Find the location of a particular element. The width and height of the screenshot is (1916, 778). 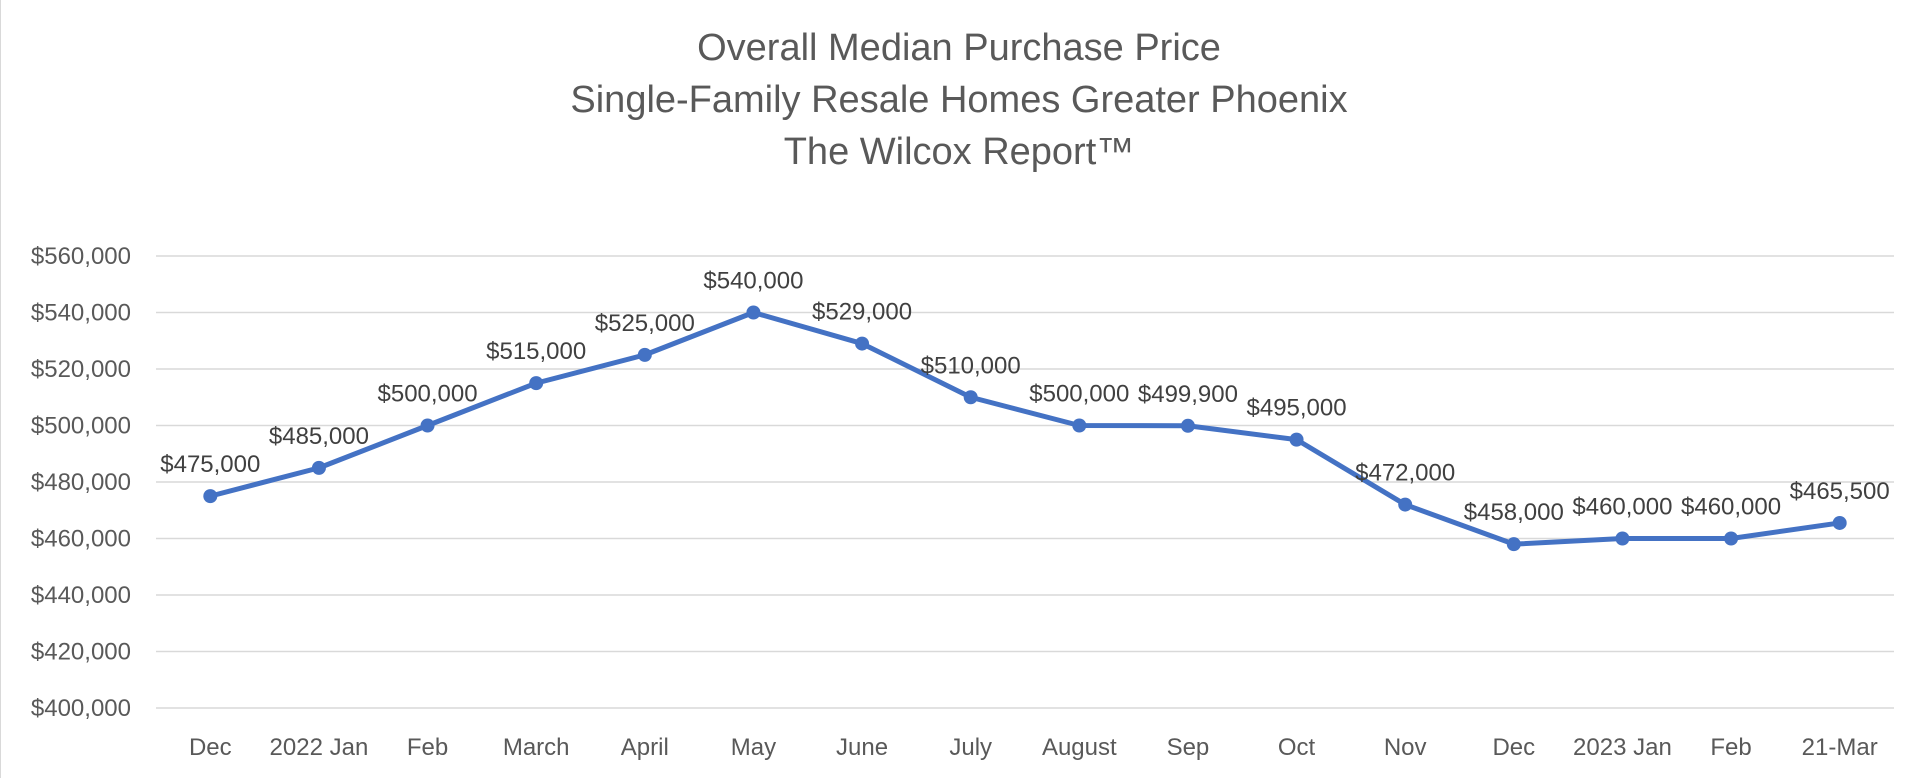

y-tick-label: $400,000 is located at coordinates (81, 708).